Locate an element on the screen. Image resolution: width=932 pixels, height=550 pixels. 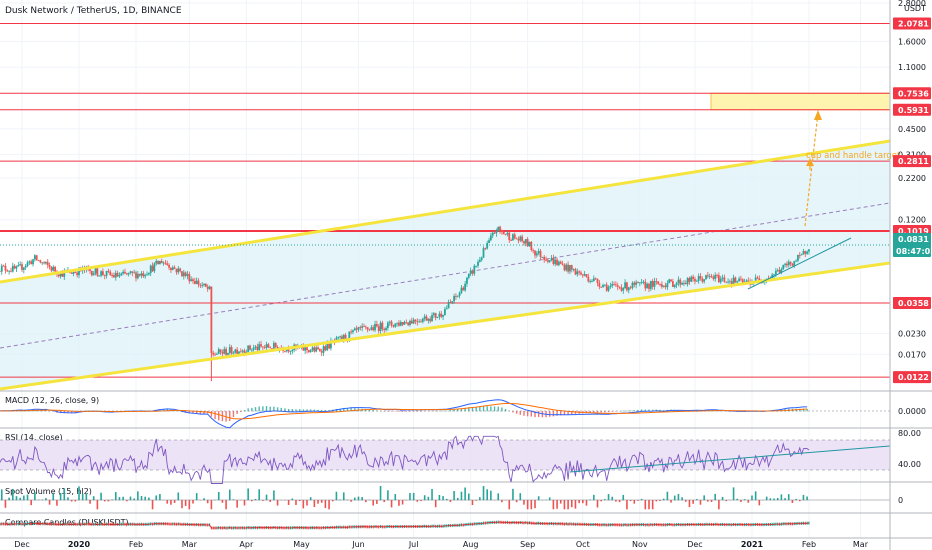
price-tick-label: 0.0230 is located at coordinates (912, 333).